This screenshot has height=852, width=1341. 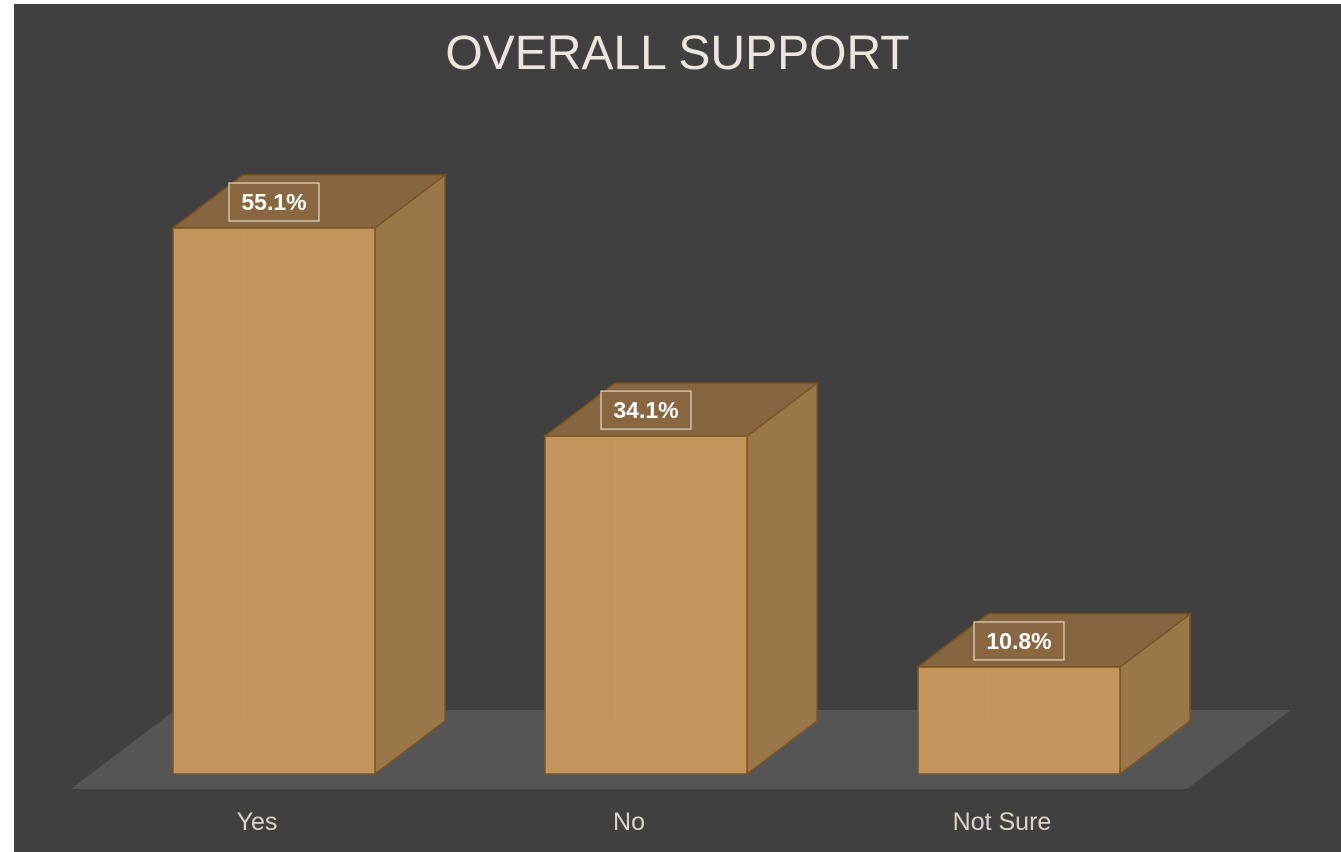 I want to click on data-label-no: 34.1%, so click(x=646, y=410).